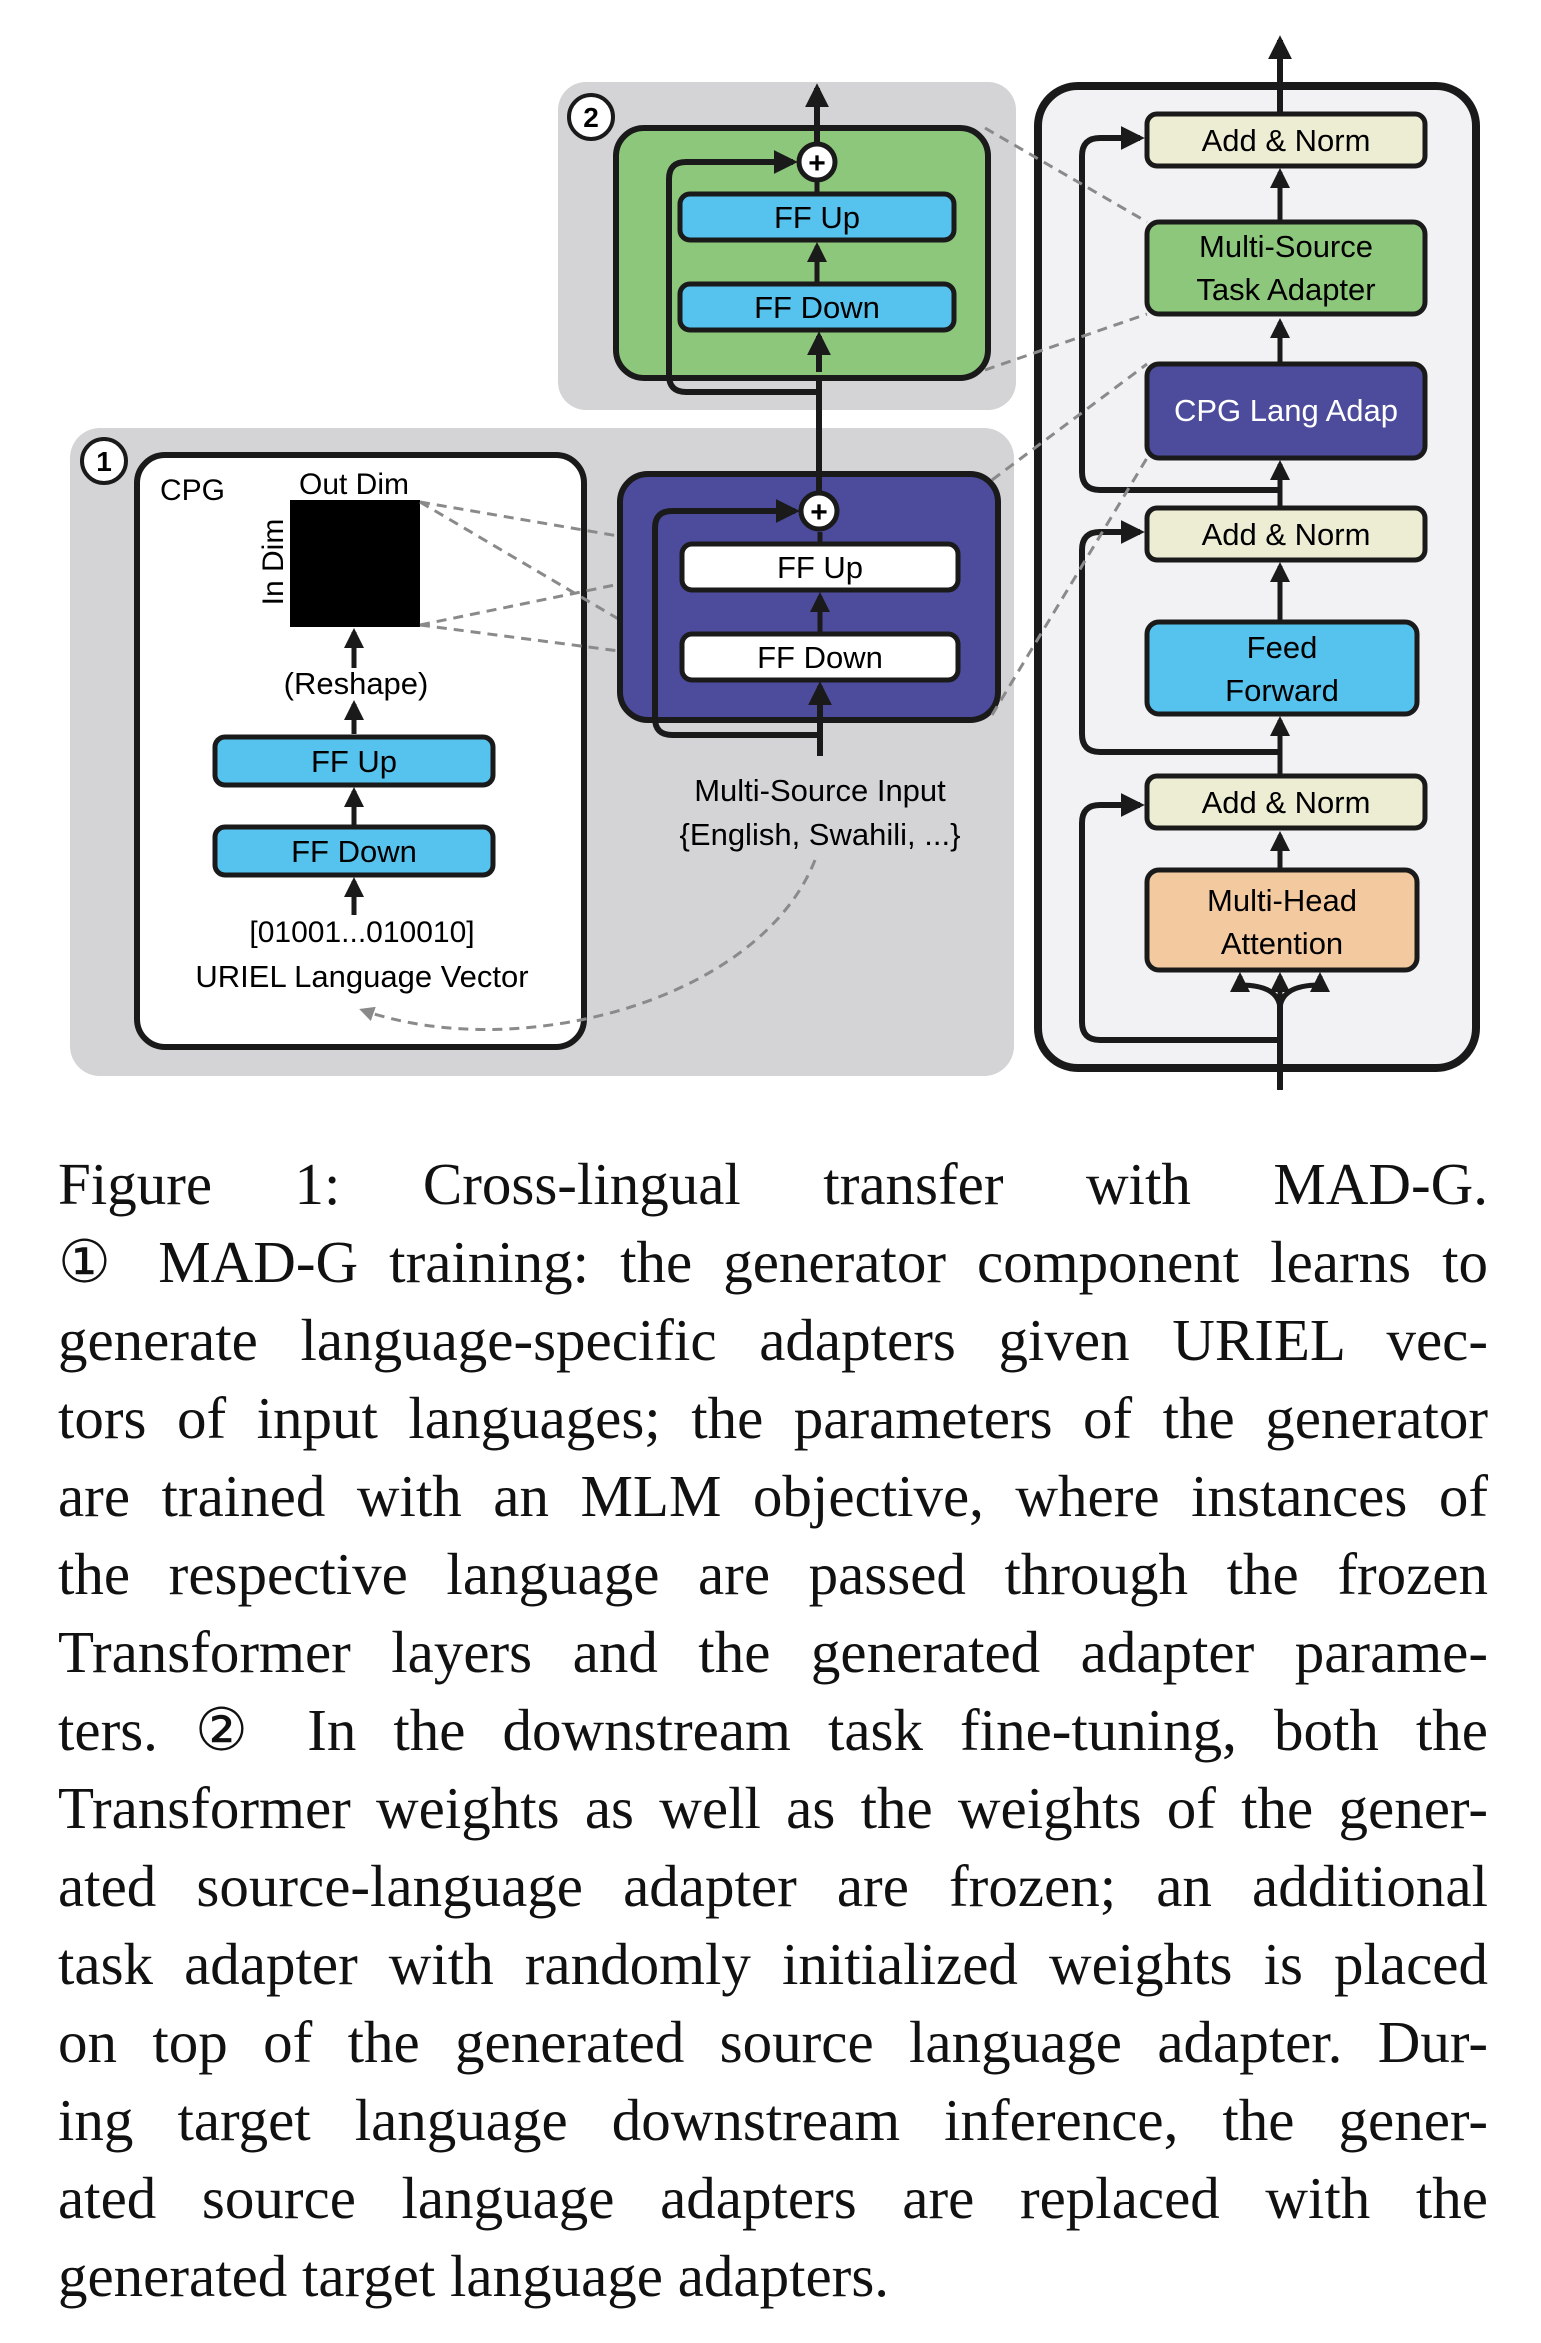  I want to click on cpg-lang-adap-label: CPG Lang Adap, so click(1286, 410).